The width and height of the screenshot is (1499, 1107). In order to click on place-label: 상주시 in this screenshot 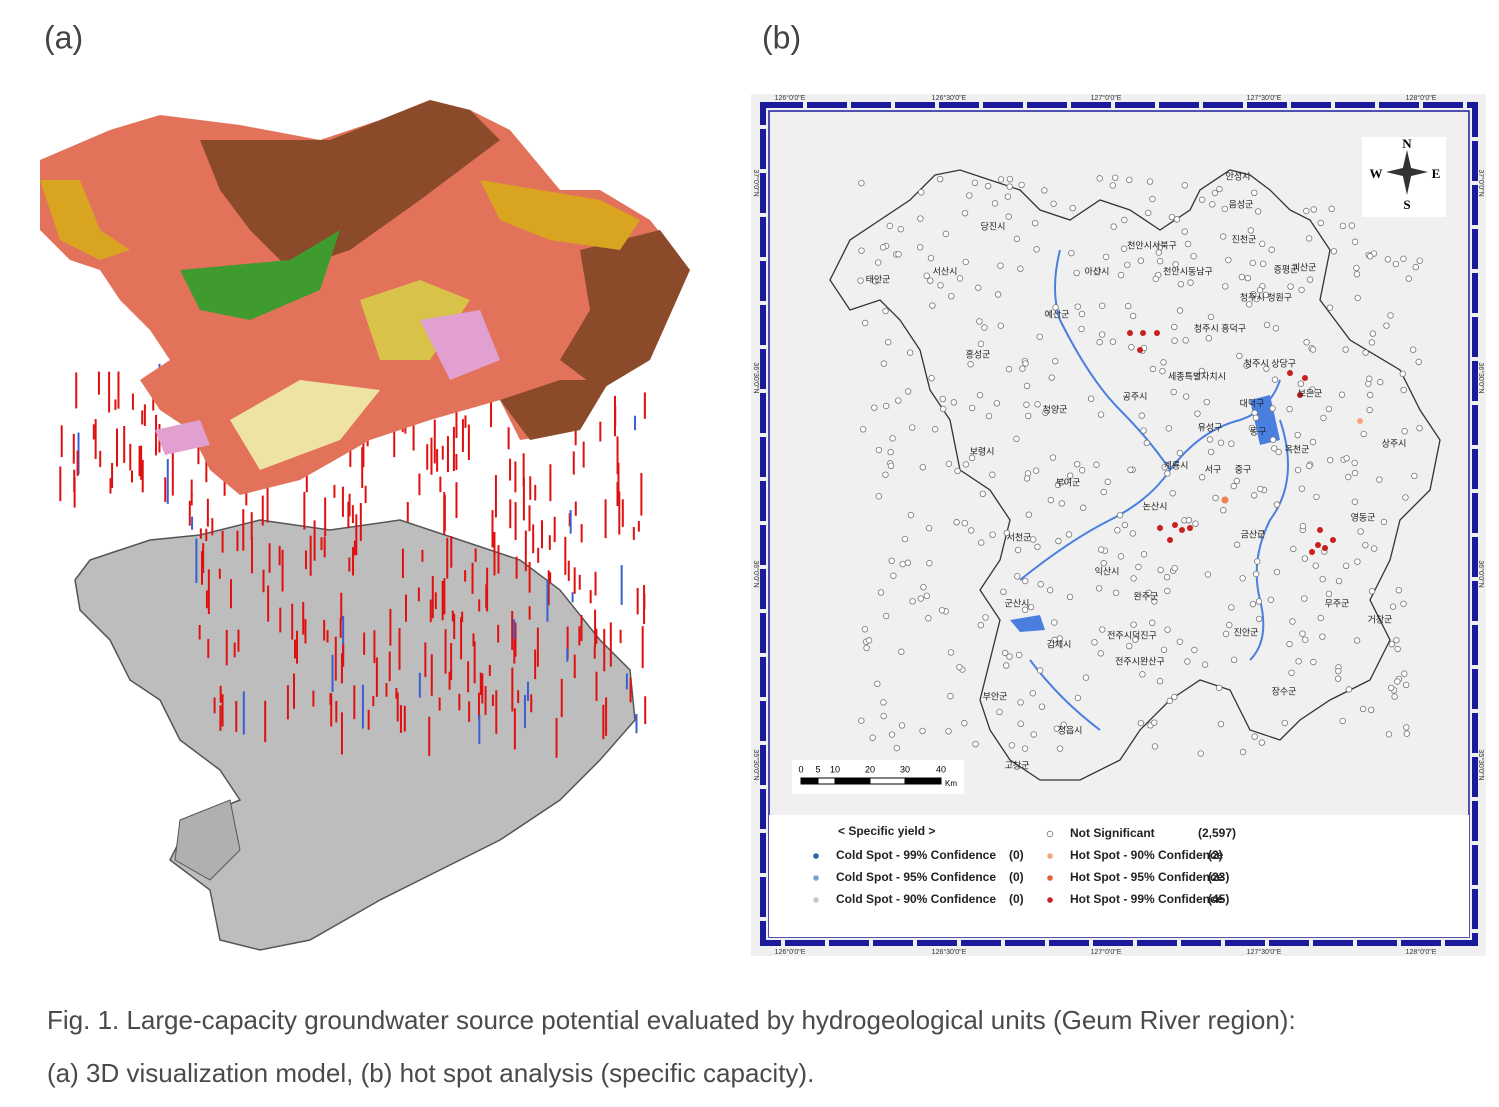, I will do `click(1394, 443)`.